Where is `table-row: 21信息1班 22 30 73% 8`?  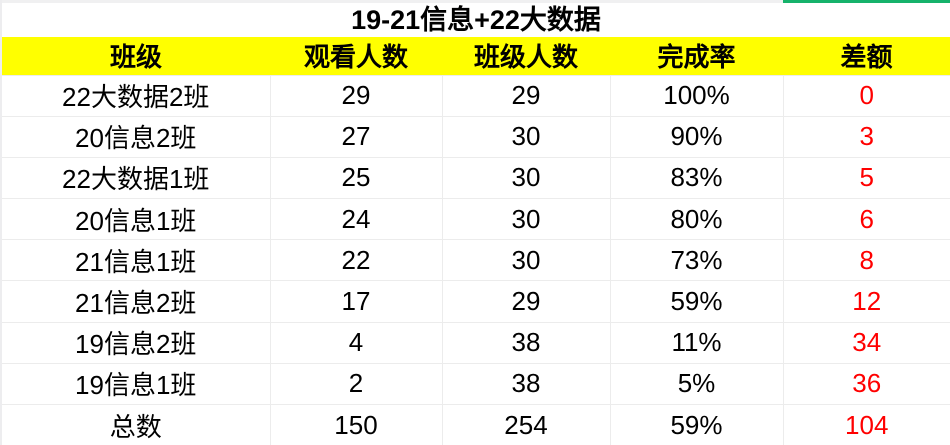
table-row: 21信息1班 22 30 73% 8 is located at coordinates (476, 260).